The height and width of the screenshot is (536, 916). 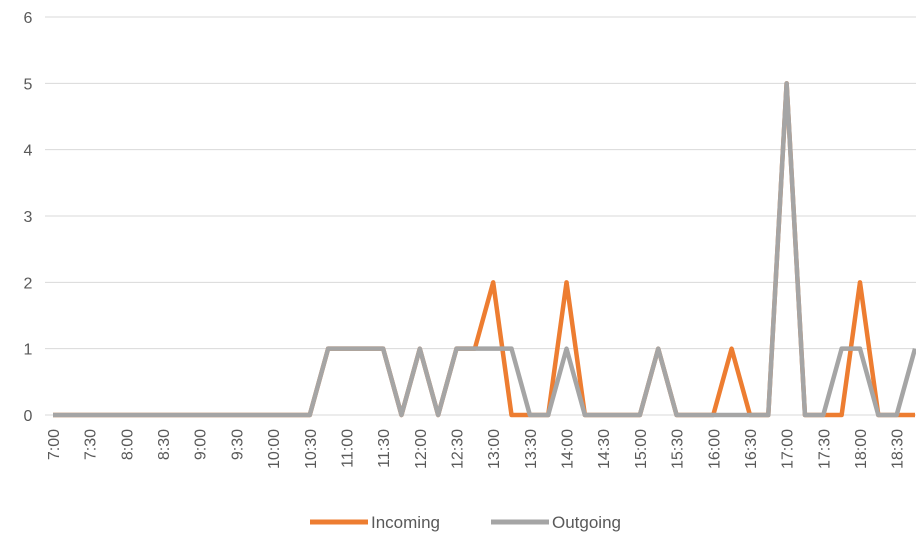 What do you see at coordinates (91, 444) in the screenshot?
I see `x-tick-label: 7:30` at bounding box center [91, 444].